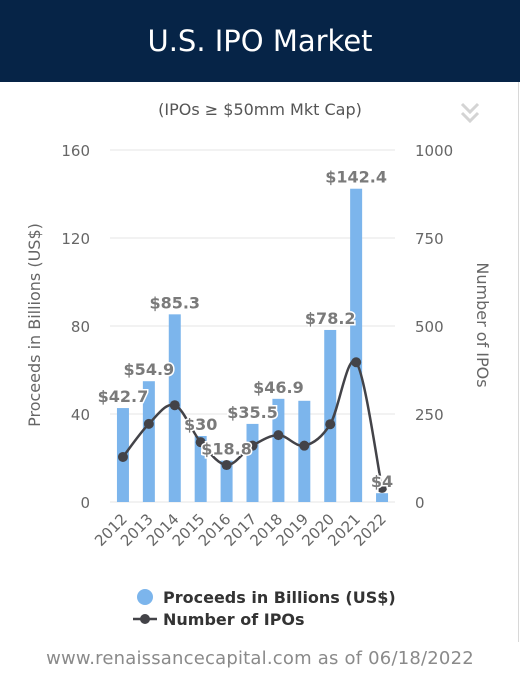  I want to click on bar-data-label: $30, so click(200, 424).